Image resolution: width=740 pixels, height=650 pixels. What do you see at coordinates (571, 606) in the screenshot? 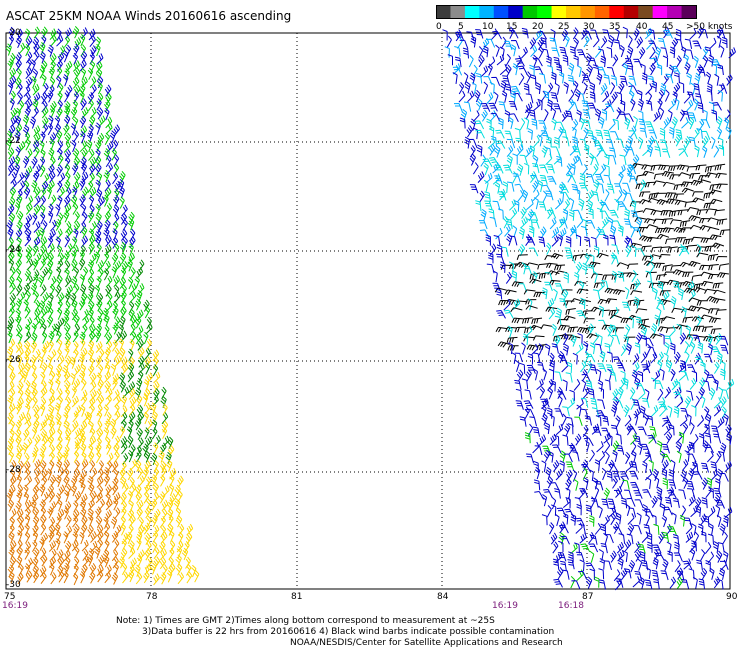
I see `pass-time-right: 16:18` at bounding box center [571, 606].